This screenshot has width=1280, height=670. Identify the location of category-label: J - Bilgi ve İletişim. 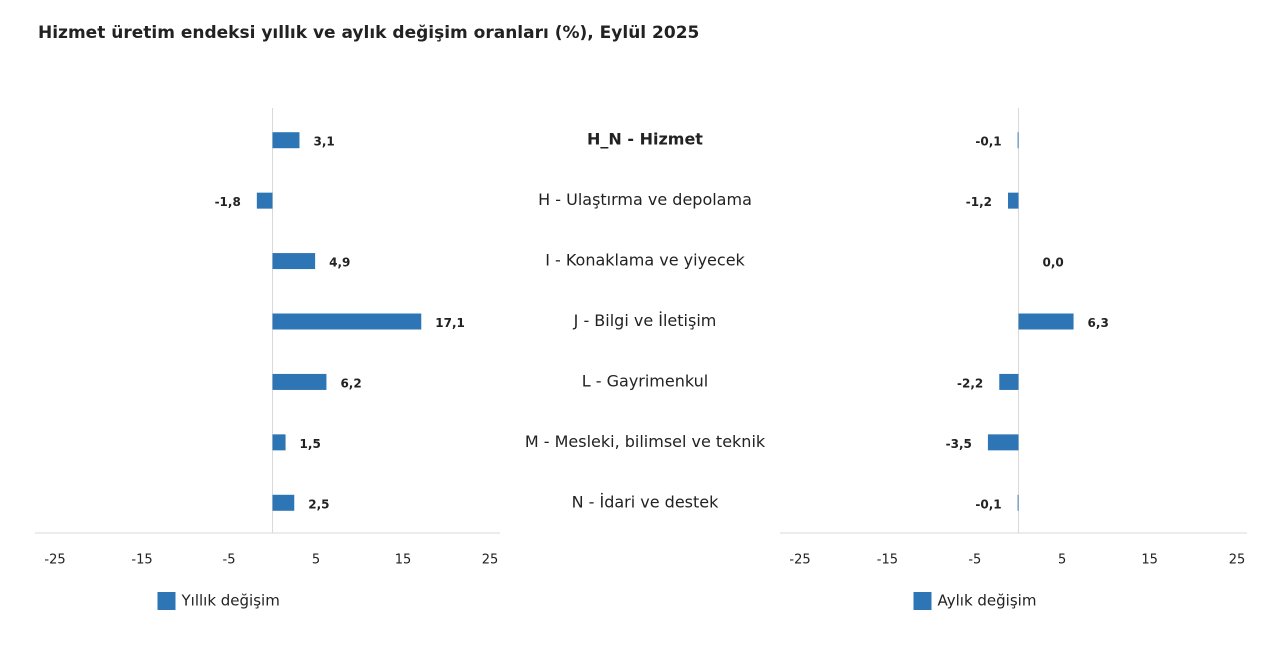
(645, 320).